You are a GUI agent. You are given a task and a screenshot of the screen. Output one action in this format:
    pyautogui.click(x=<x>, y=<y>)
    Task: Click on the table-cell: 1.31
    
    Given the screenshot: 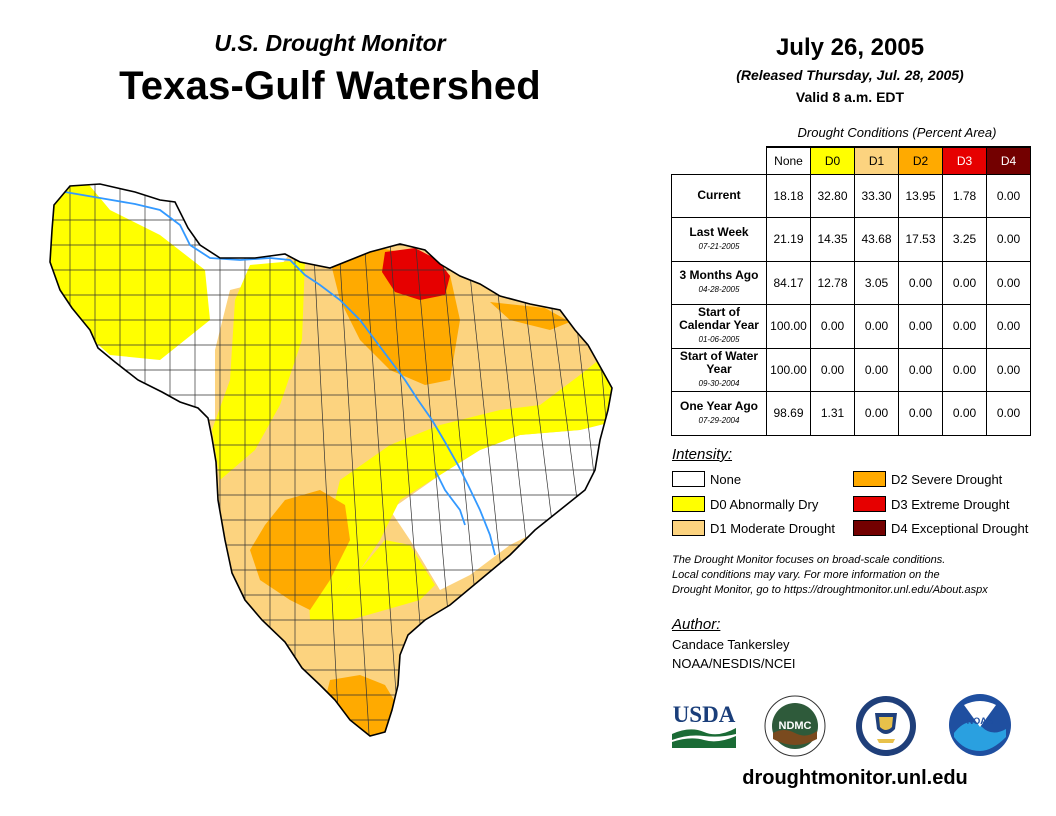 What is the action you would take?
    pyautogui.click(x=832, y=413)
    